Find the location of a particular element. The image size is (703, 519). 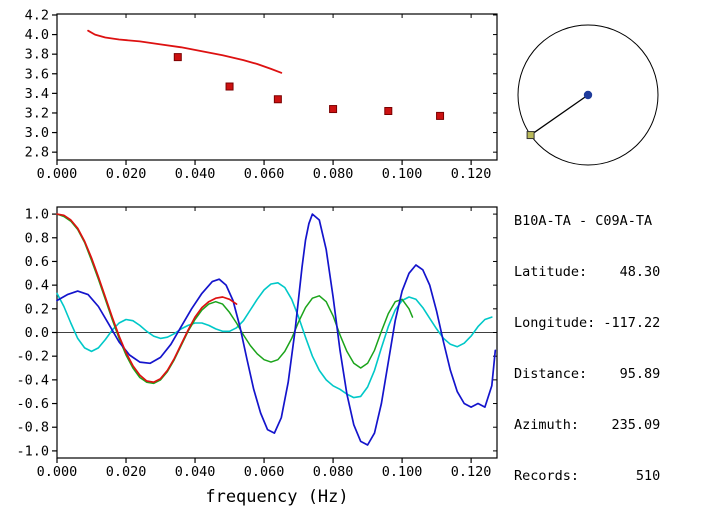

latitude-line: Latitude: 48.30 is located at coordinates (587, 272).